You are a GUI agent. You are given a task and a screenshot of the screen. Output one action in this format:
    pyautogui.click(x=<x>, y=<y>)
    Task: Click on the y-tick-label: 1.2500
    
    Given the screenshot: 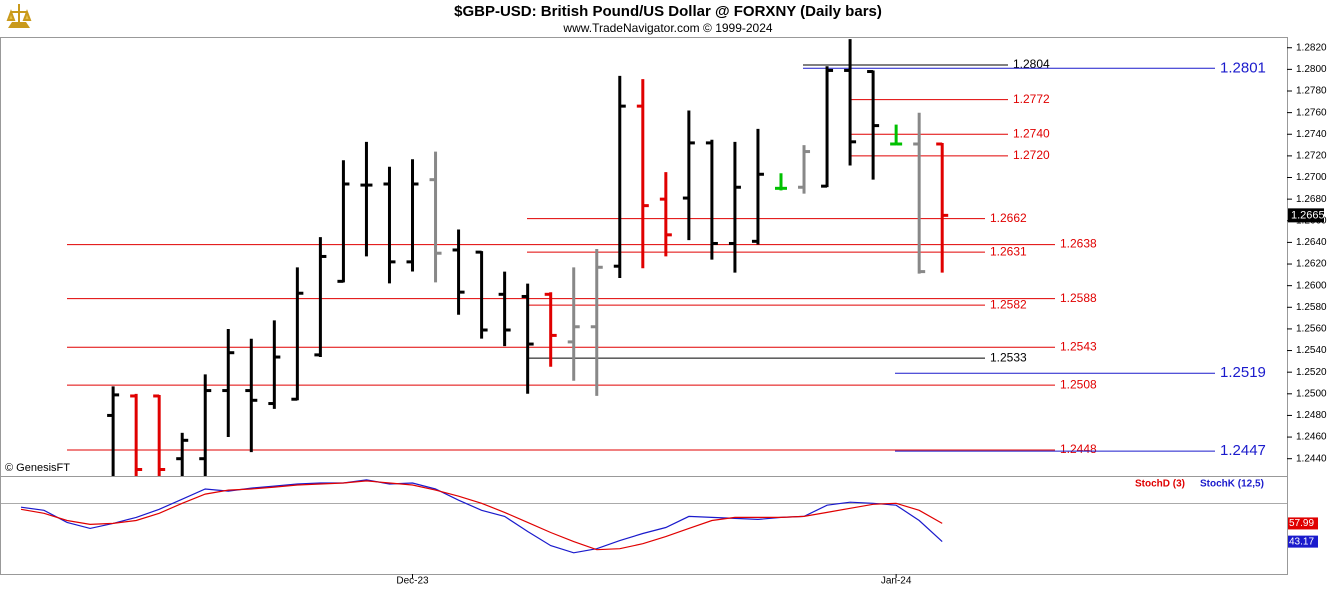 What is the action you would take?
    pyautogui.click(x=1311, y=393)
    